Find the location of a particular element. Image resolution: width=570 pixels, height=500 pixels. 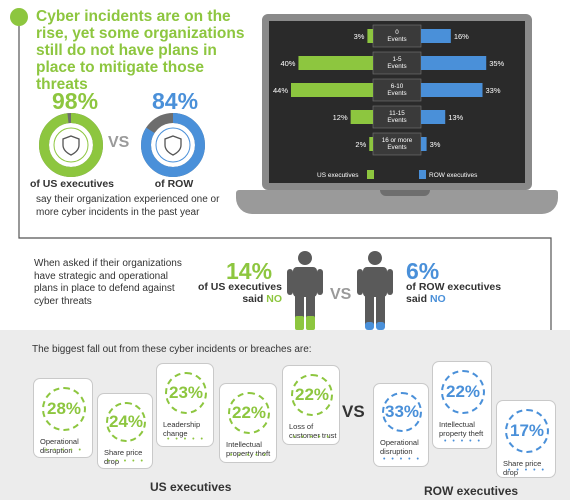

us-incident-pct: 98% is located at coordinates (75, 101).